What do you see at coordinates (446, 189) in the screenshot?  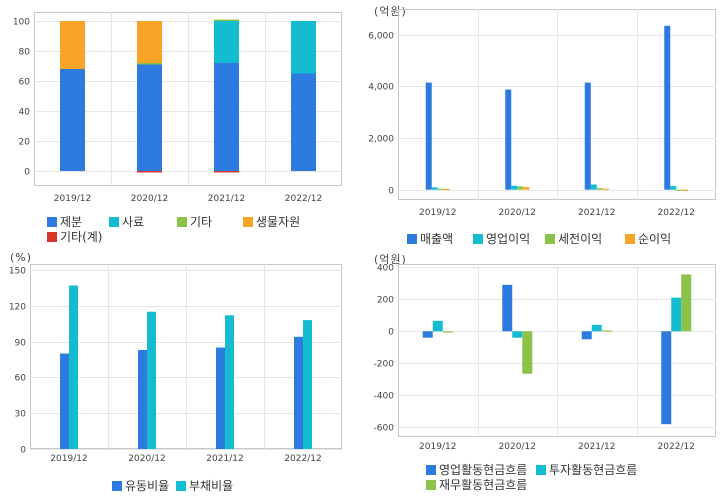 I see `bar-순이익-2019/12` at bounding box center [446, 189].